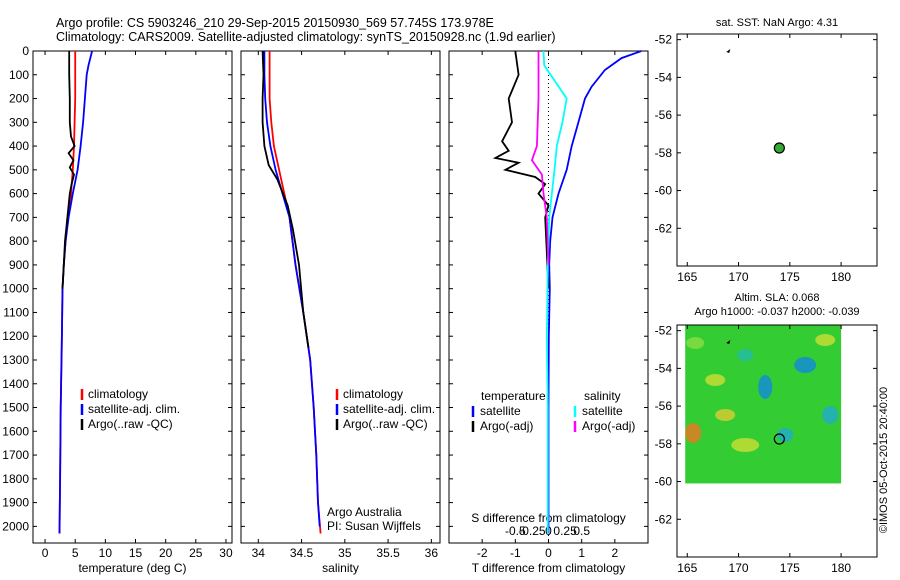 This screenshot has width=900, height=580. What do you see at coordinates (259, 553) in the screenshot?
I see `x-tick-label: 34` at bounding box center [259, 553].